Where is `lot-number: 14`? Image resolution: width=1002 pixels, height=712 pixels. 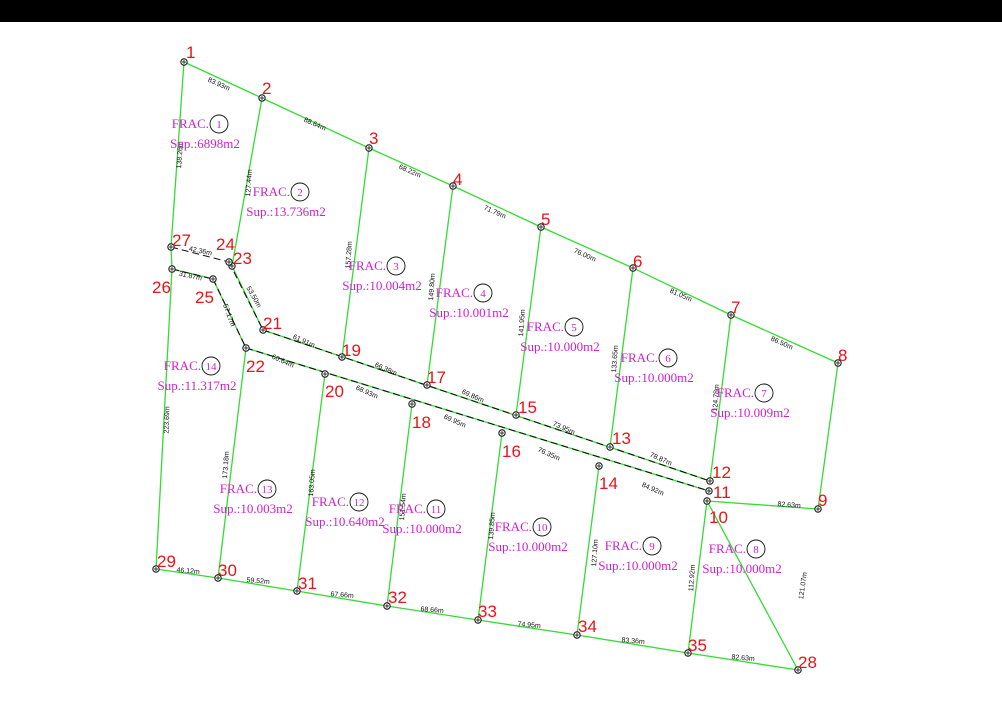
lot-number: 14 is located at coordinates (212, 367).